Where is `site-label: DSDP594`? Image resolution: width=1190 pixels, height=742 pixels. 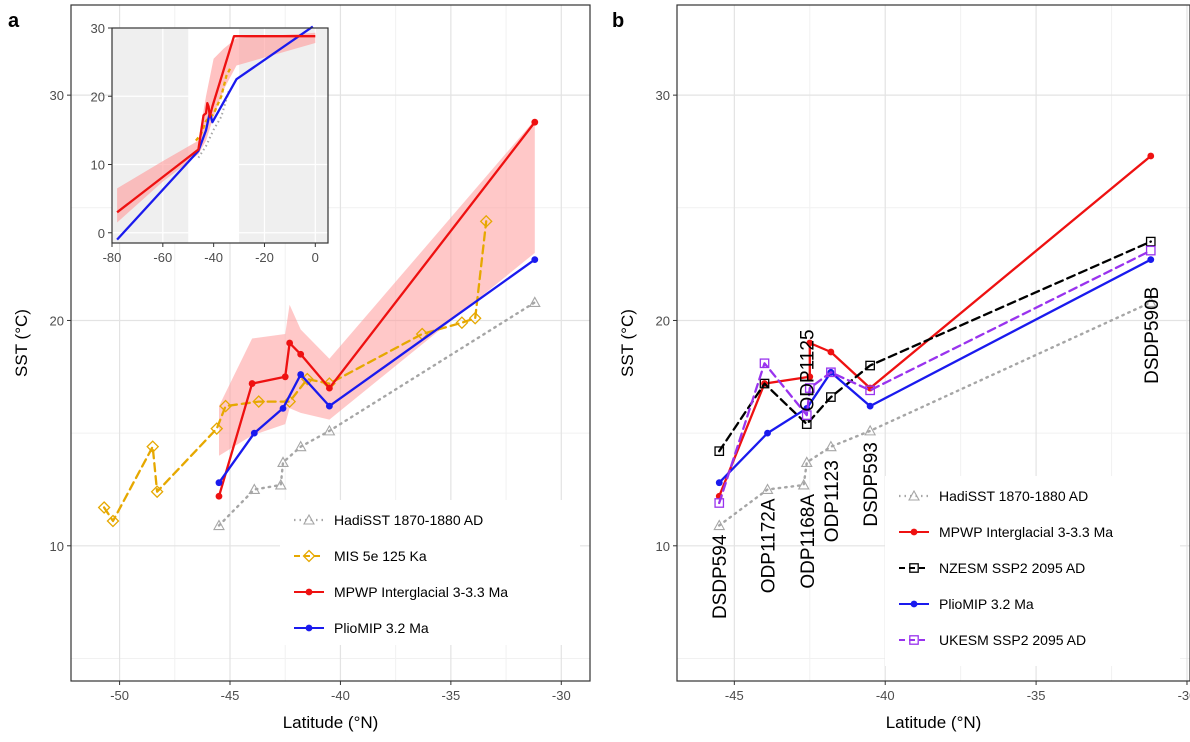 site-label: DSDP594 is located at coordinates (720, 576).